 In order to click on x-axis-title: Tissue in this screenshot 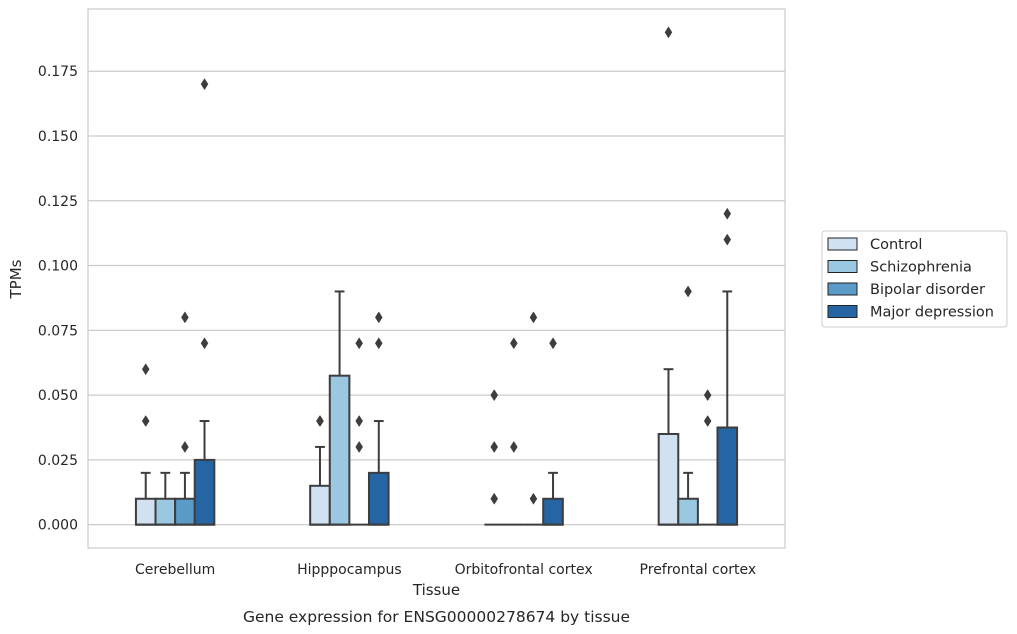, I will do `click(436, 590)`.